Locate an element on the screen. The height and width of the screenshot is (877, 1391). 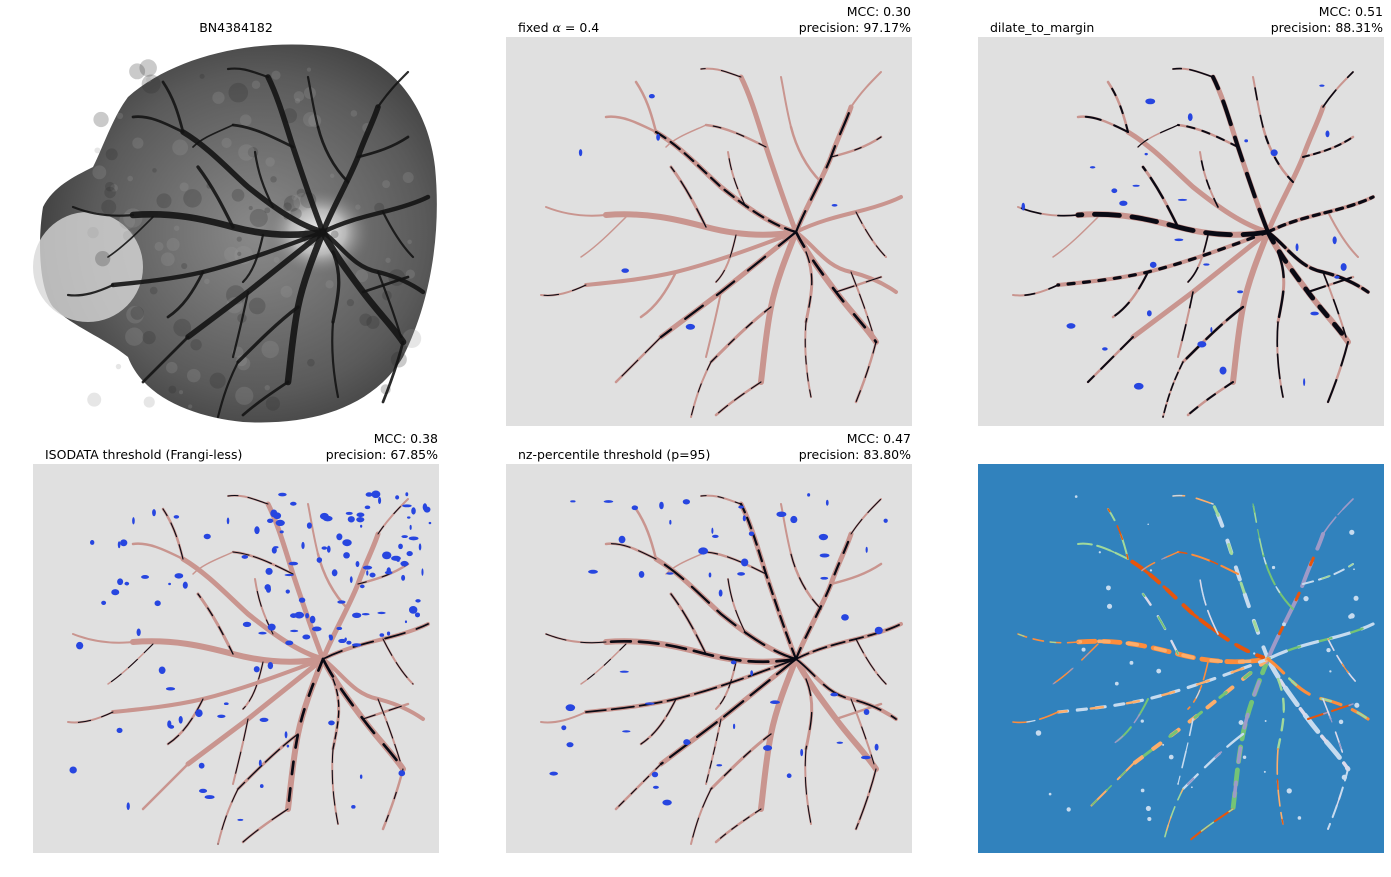
panel-dilate-metrics: MCC: 0.51 precision: 88.31% is located at coordinates (1327, 20).